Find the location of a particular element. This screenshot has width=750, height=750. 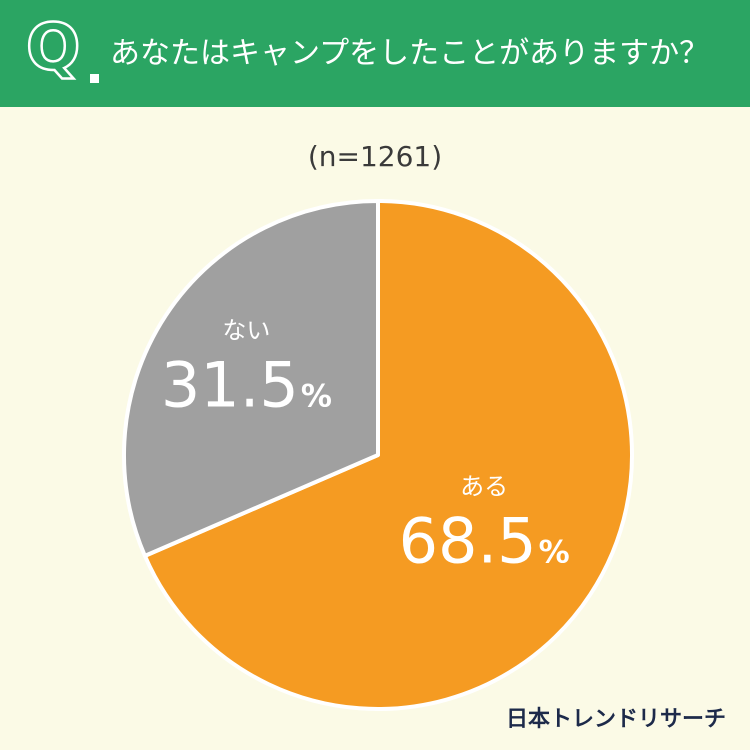

q-icon: Q is located at coordinates (65, 51).